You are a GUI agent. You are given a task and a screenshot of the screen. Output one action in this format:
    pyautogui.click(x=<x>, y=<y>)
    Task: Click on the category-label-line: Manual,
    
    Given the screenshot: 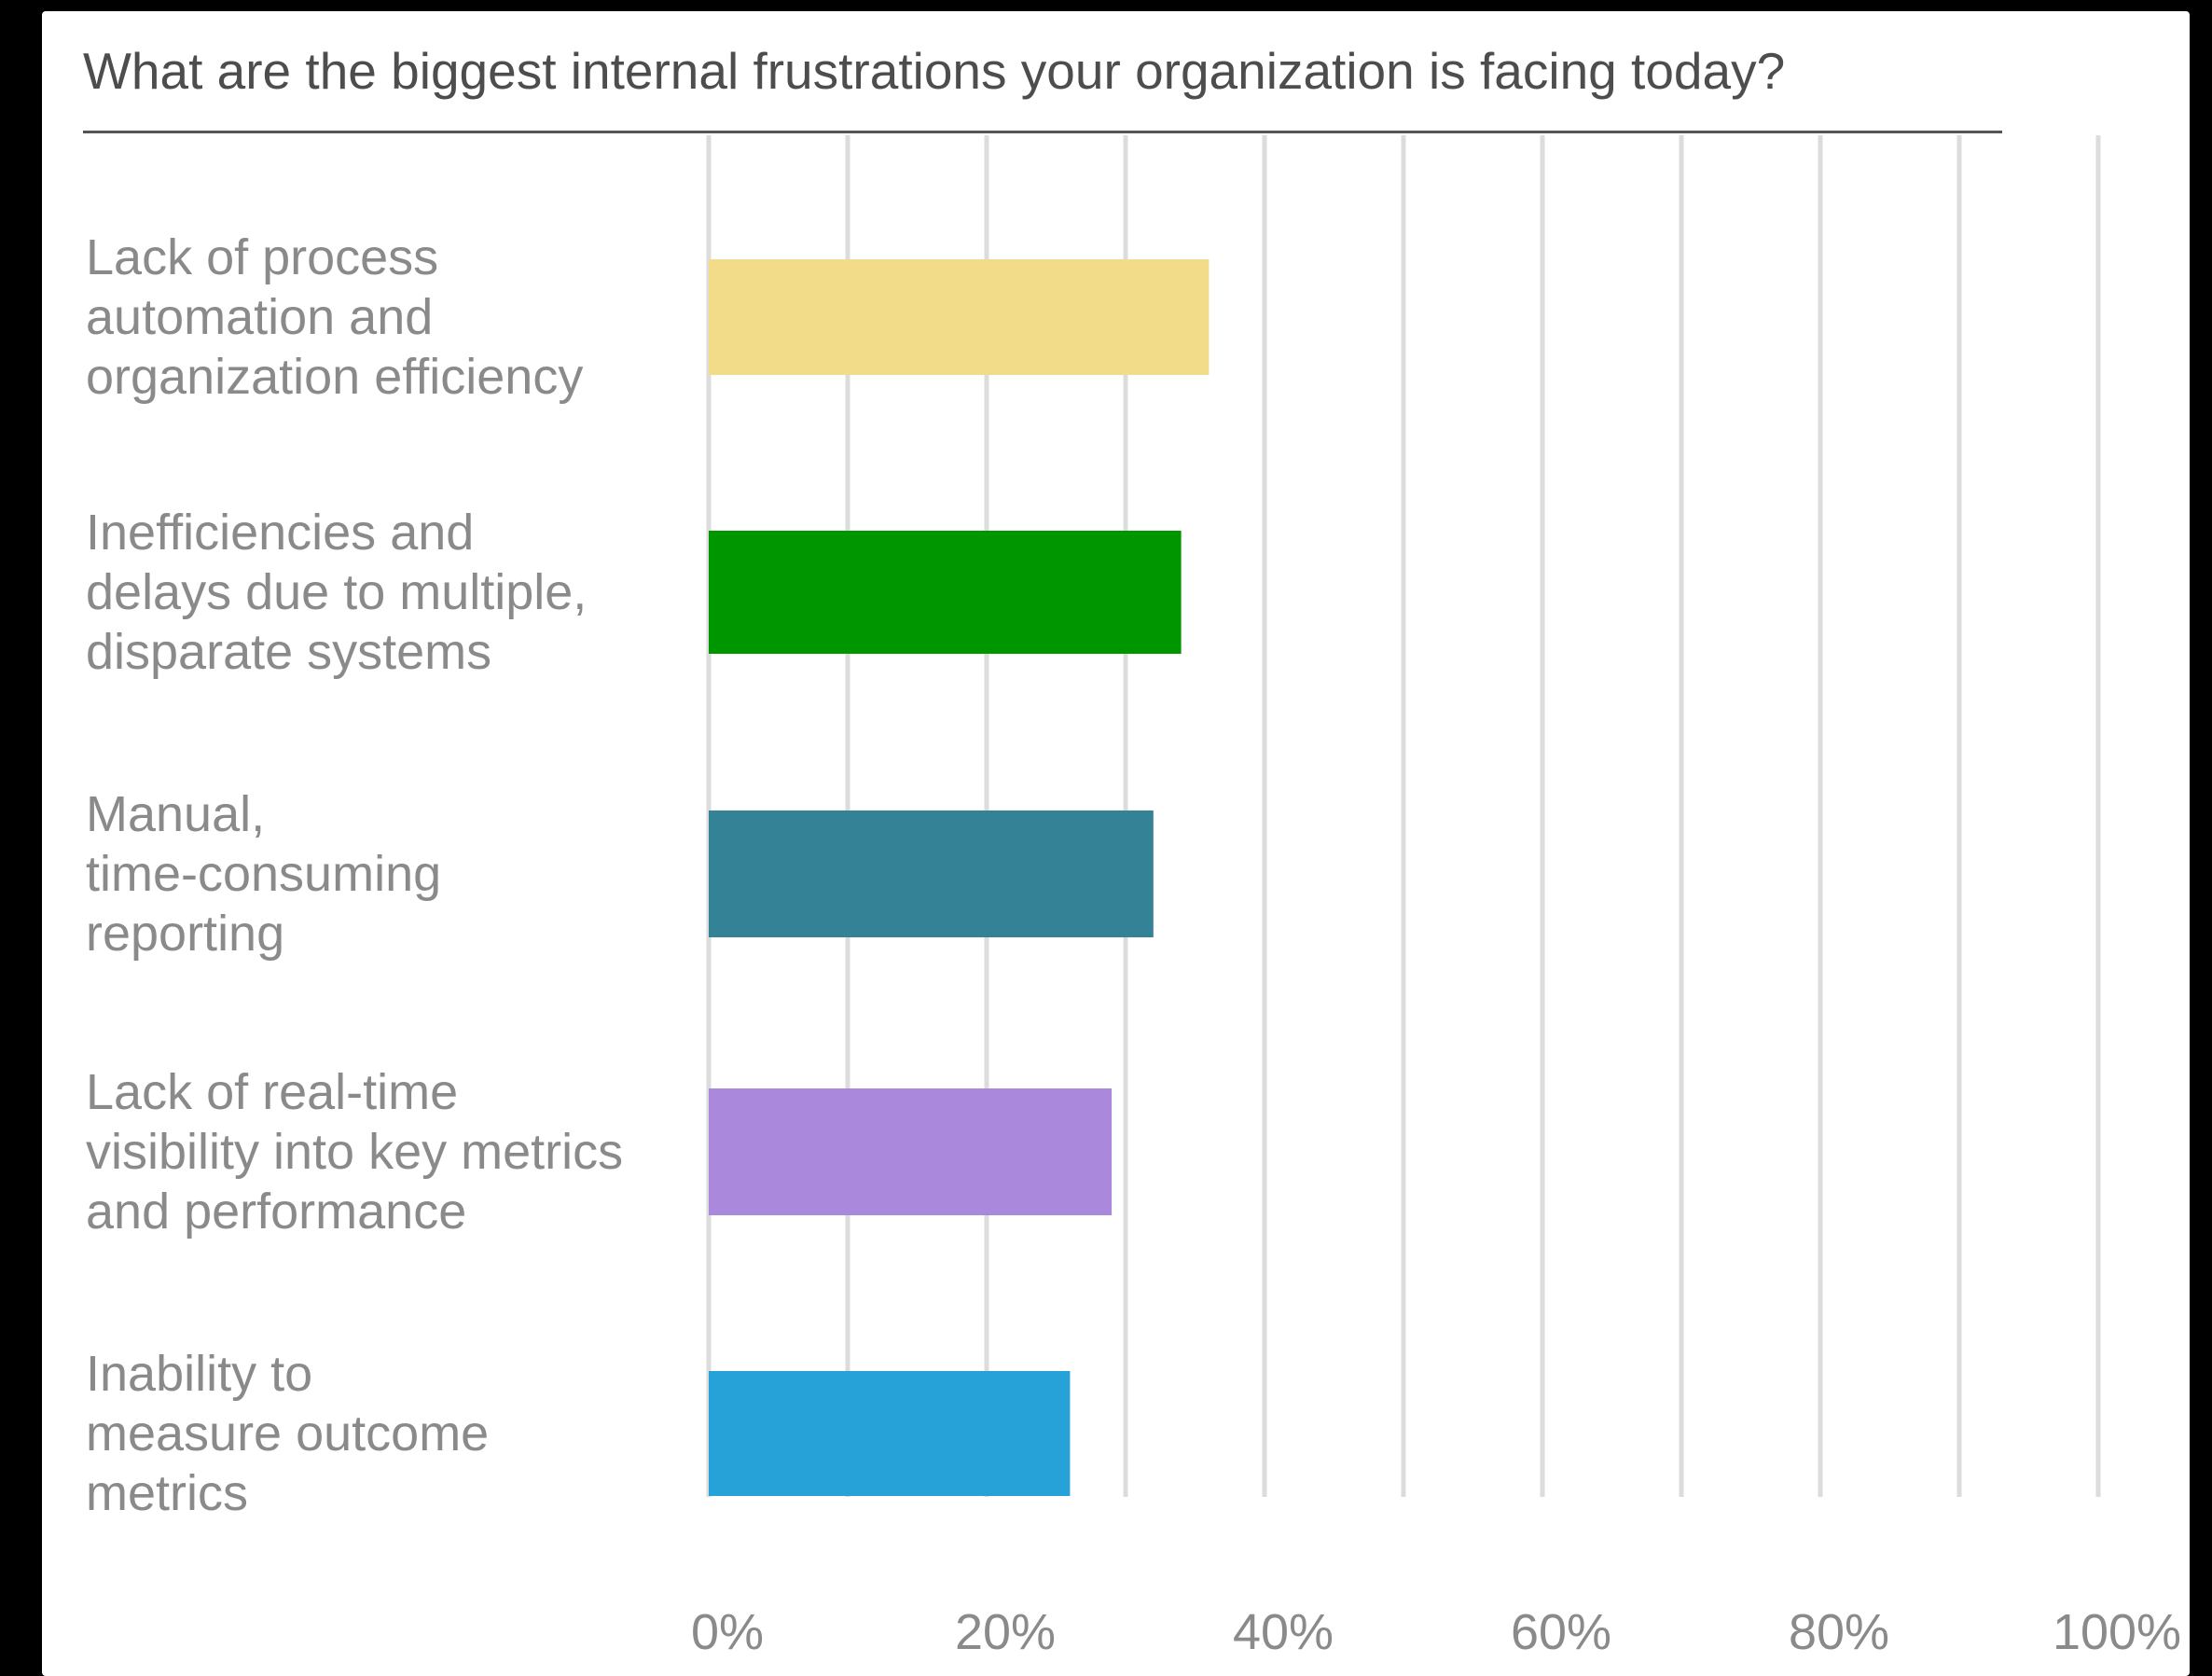 What is the action you would take?
    pyautogui.click(x=175, y=814)
    